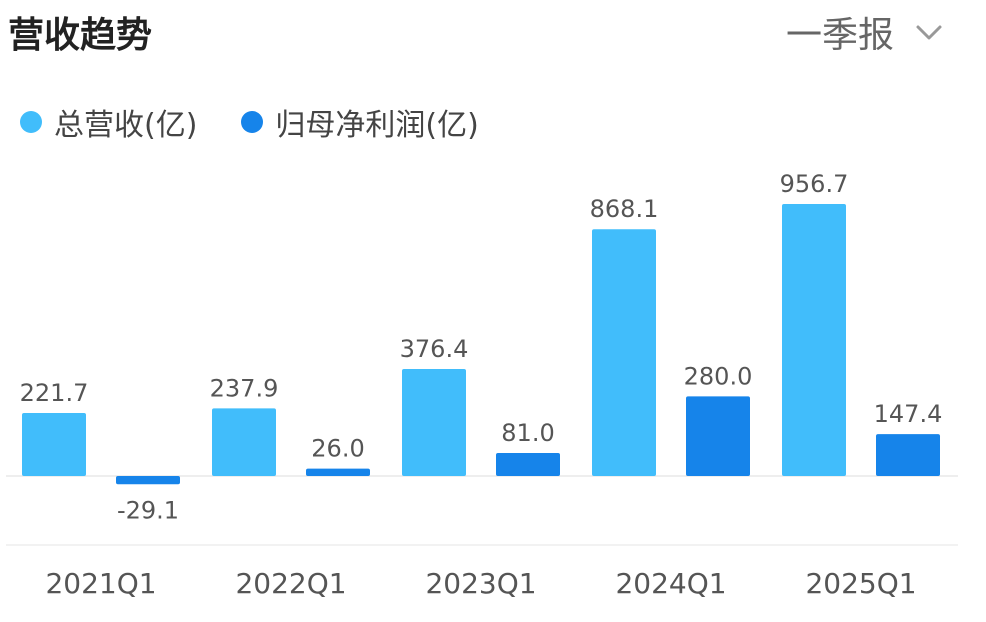 The height and width of the screenshot is (622, 986). What do you see at coordinates (244, 442) in the screenshot?
I see `bar-revenue-2022Q1` at bounding box center [244, 442].